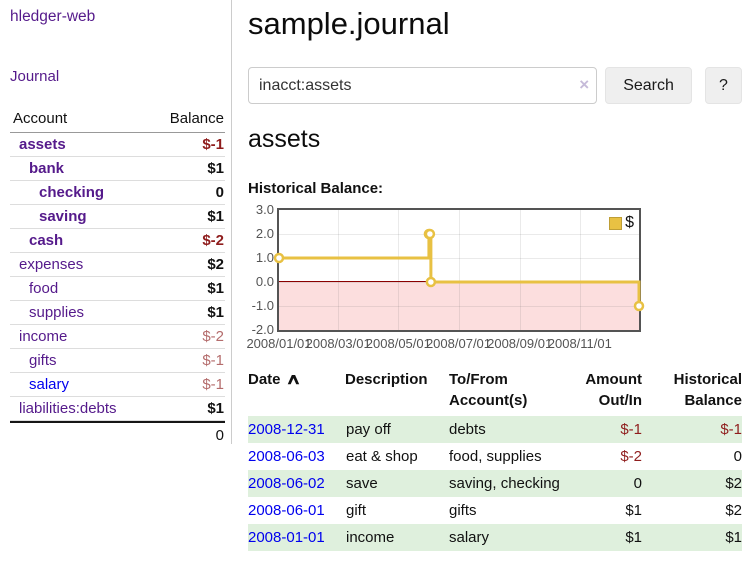 This screenshot has height=582, width=742. Describe the element at coordinates (117, 385) in the screenshot. I see `sidebar-account-row: salary $-1` at that location.